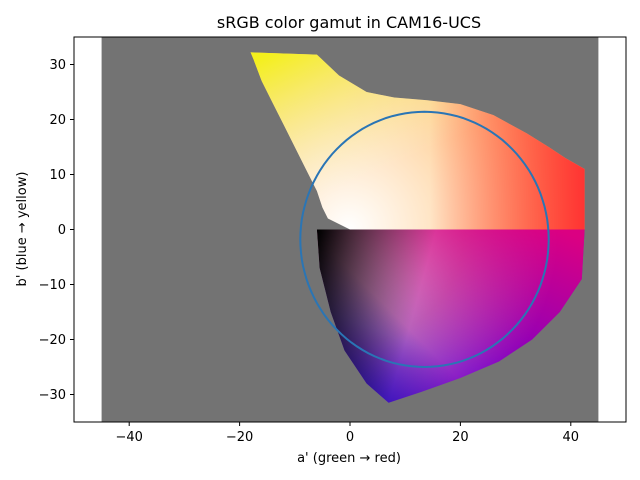 The width and height of the screenshot is (640, 480). Describe the element at coordinates (56, 230) in the screenshot. I see `y-axis: −30 −20 −10 0 10 20 30` at that location.